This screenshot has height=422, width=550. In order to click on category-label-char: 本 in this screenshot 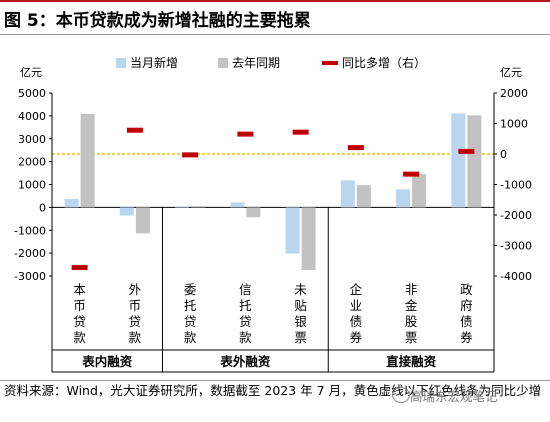, I will do `click(79, 289)`.